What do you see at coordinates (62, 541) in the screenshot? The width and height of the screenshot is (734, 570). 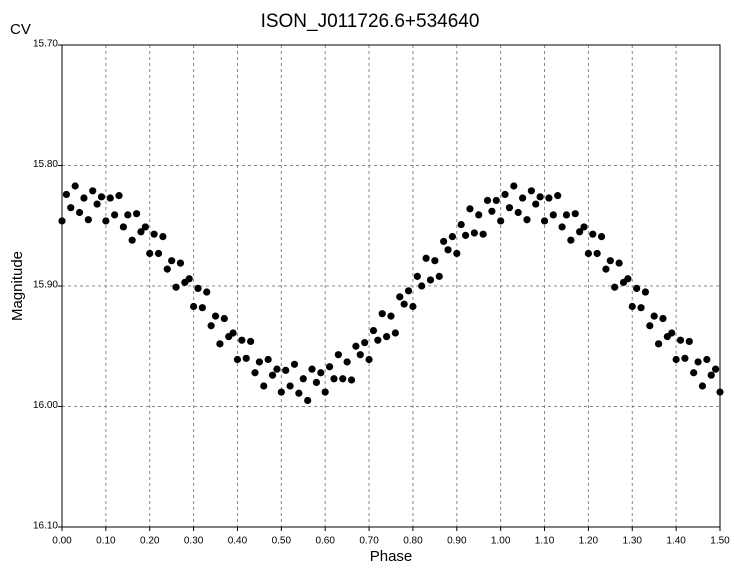 I see `x-tick-label: 0.00` at bounding box center [62, 541].